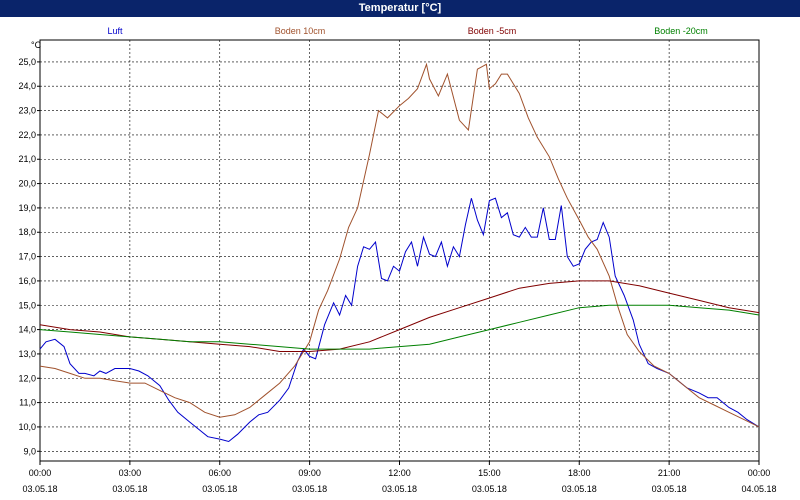 The height and width of the screenshot is (500, 800). I want to click on y-tick-label: 17,0, so click(27, 257).